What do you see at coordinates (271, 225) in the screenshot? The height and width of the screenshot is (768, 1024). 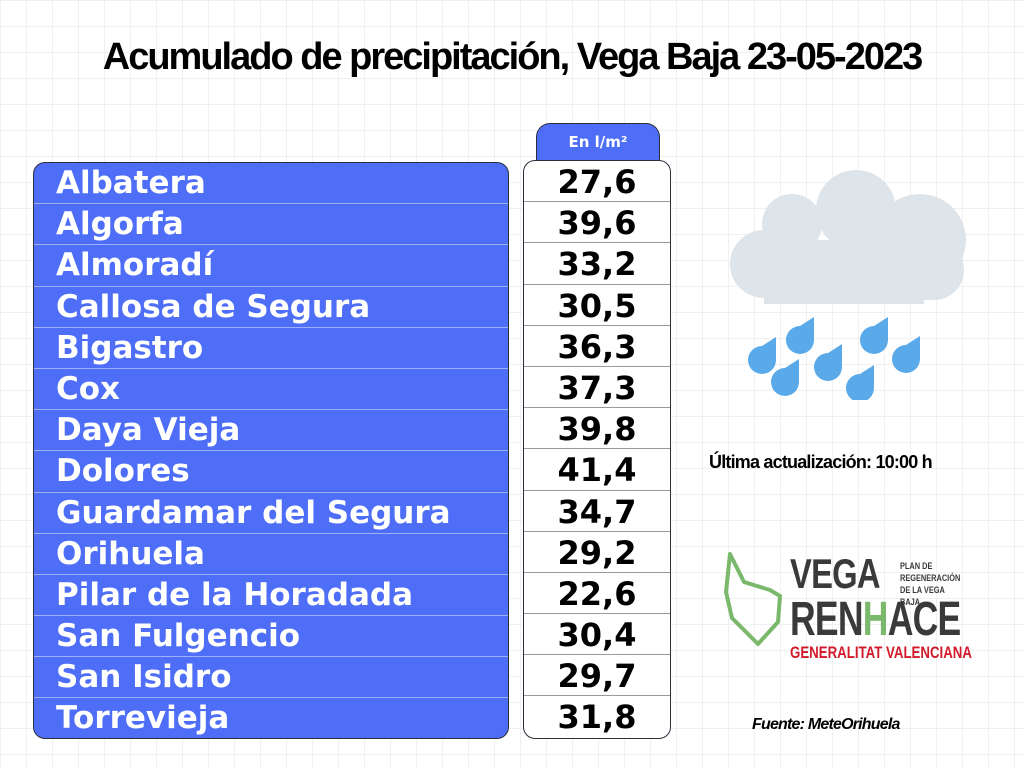 I see `municipality-name: Algorfa` at bounding box center [271, 225].